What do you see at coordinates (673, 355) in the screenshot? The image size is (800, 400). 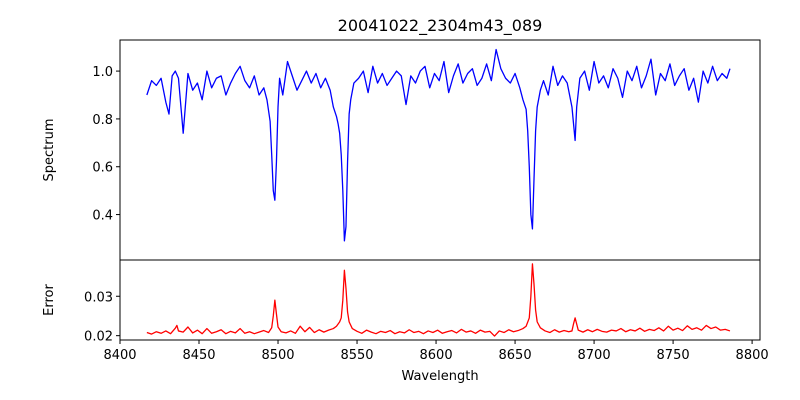 I see `x-tick-label: 8750` at bounding box center [673, 355].